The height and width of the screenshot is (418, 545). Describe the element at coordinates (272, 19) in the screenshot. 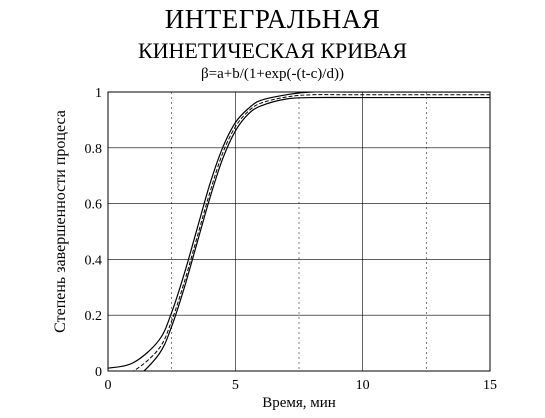

I see `chart-title: ИНТЕГРАЛЬНАЯ` at that location.